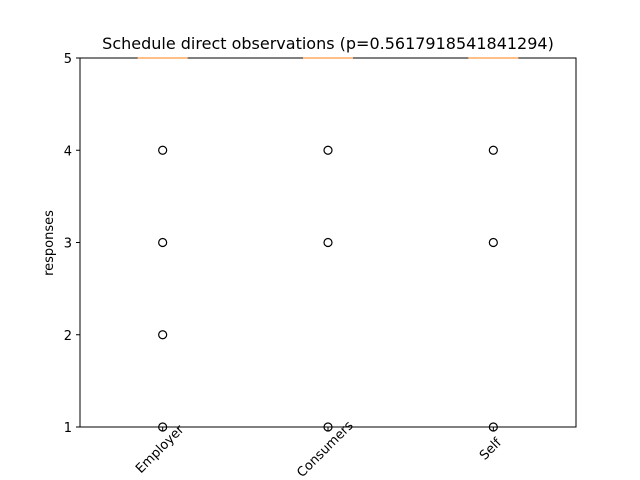  I want to click on y-axis-label: responses, so click(49, 243).